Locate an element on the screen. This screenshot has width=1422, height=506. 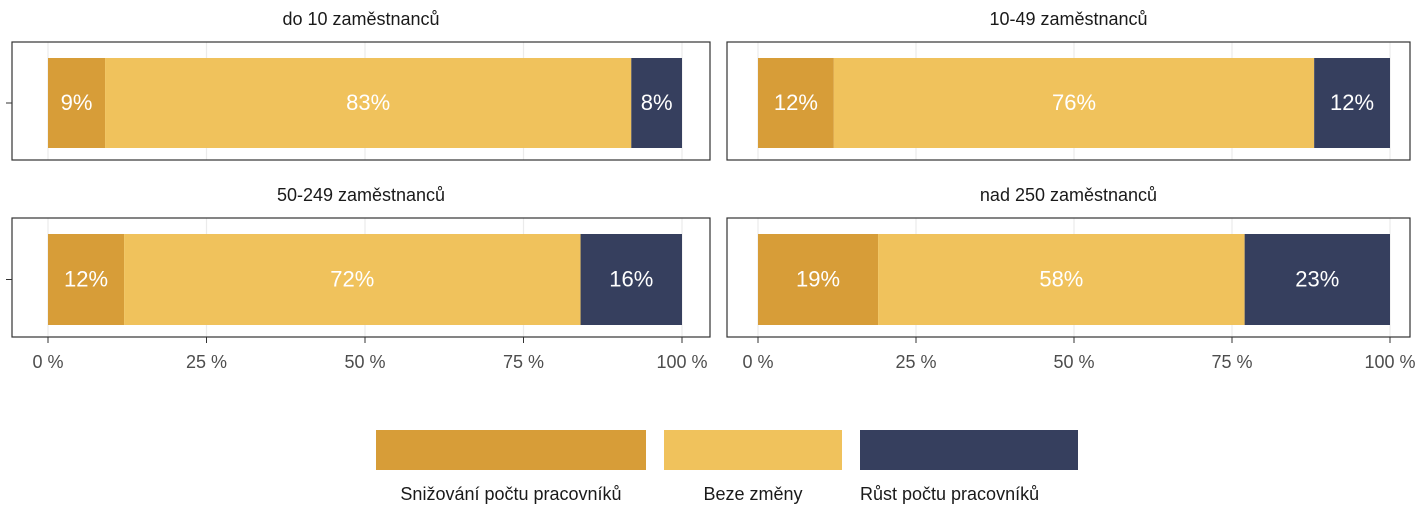
legend-label: Beze změny is located at coordinates (752, 494).